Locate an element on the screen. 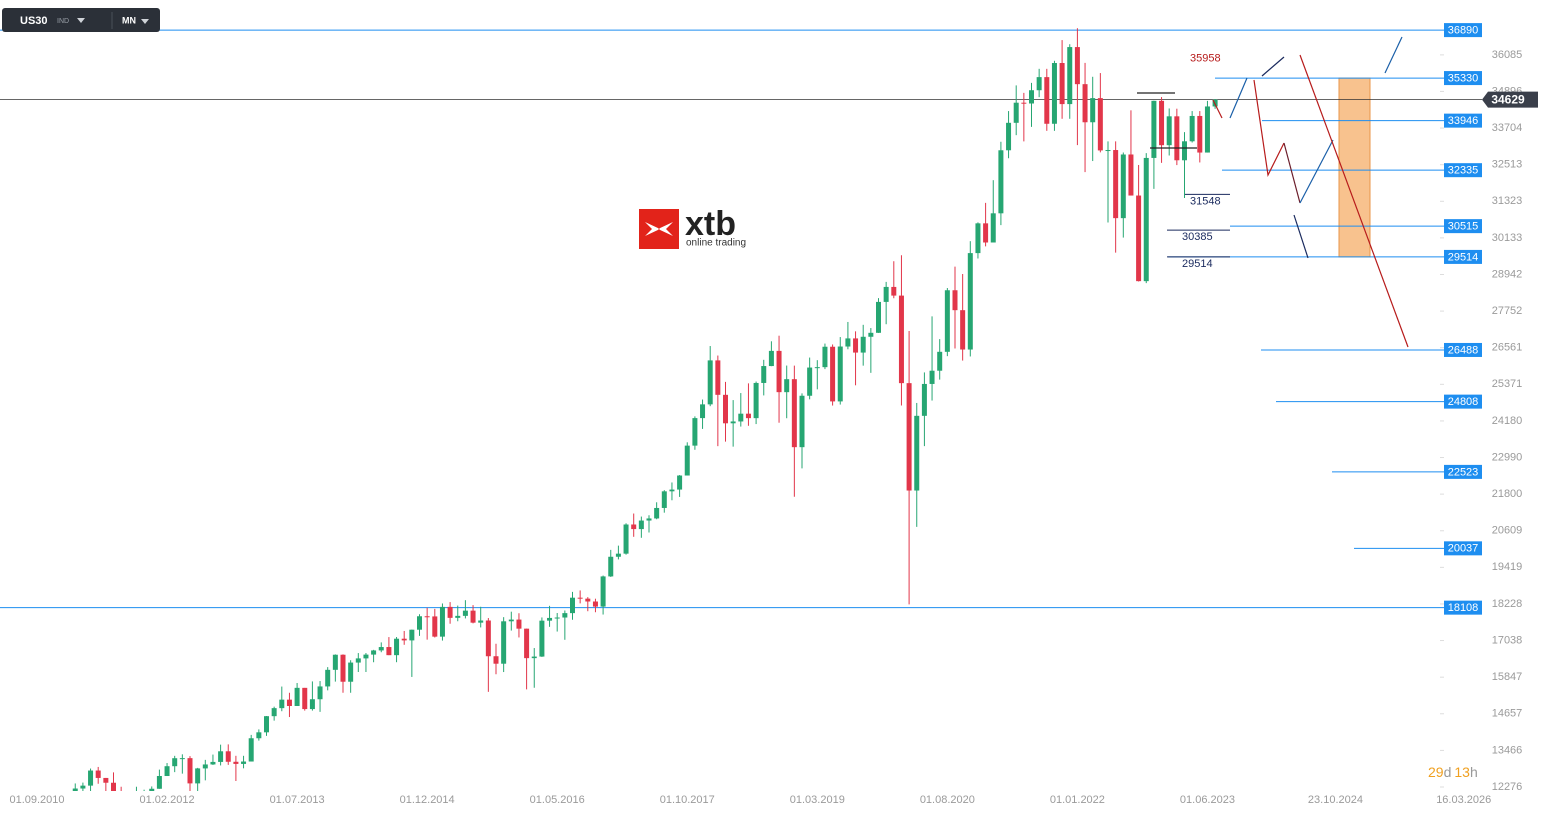  level-label: 26488 is located at coordinates (1463, 350).